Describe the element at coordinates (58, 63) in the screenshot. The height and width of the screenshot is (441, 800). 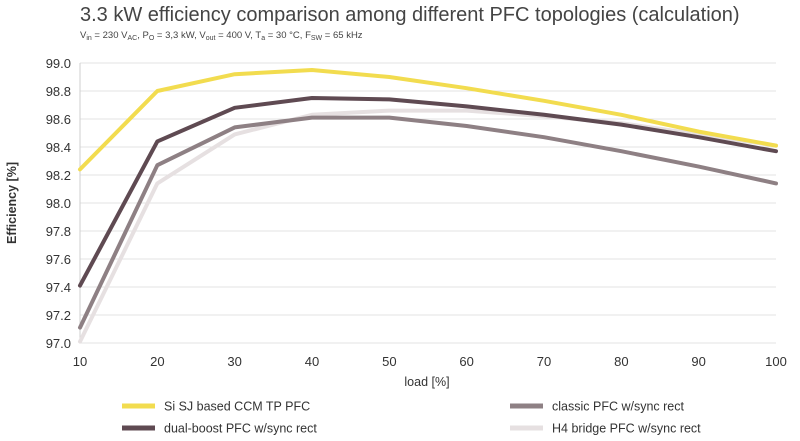
I see `y-tick-label: 99.0` at that location.